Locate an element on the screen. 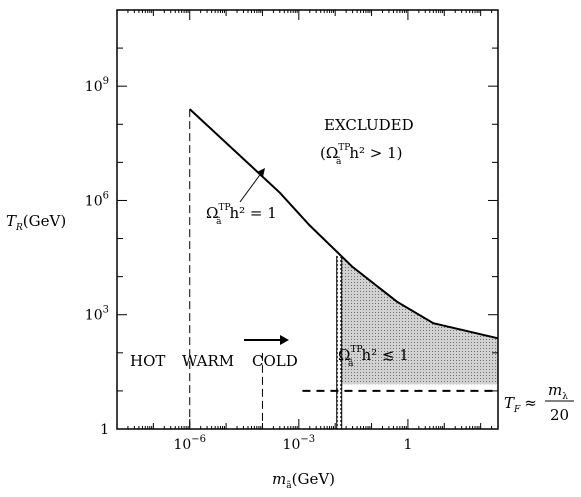 This screenshot has width=581, height=497. excluded-label: EXCLUDED is located at coordinates (369, 125).